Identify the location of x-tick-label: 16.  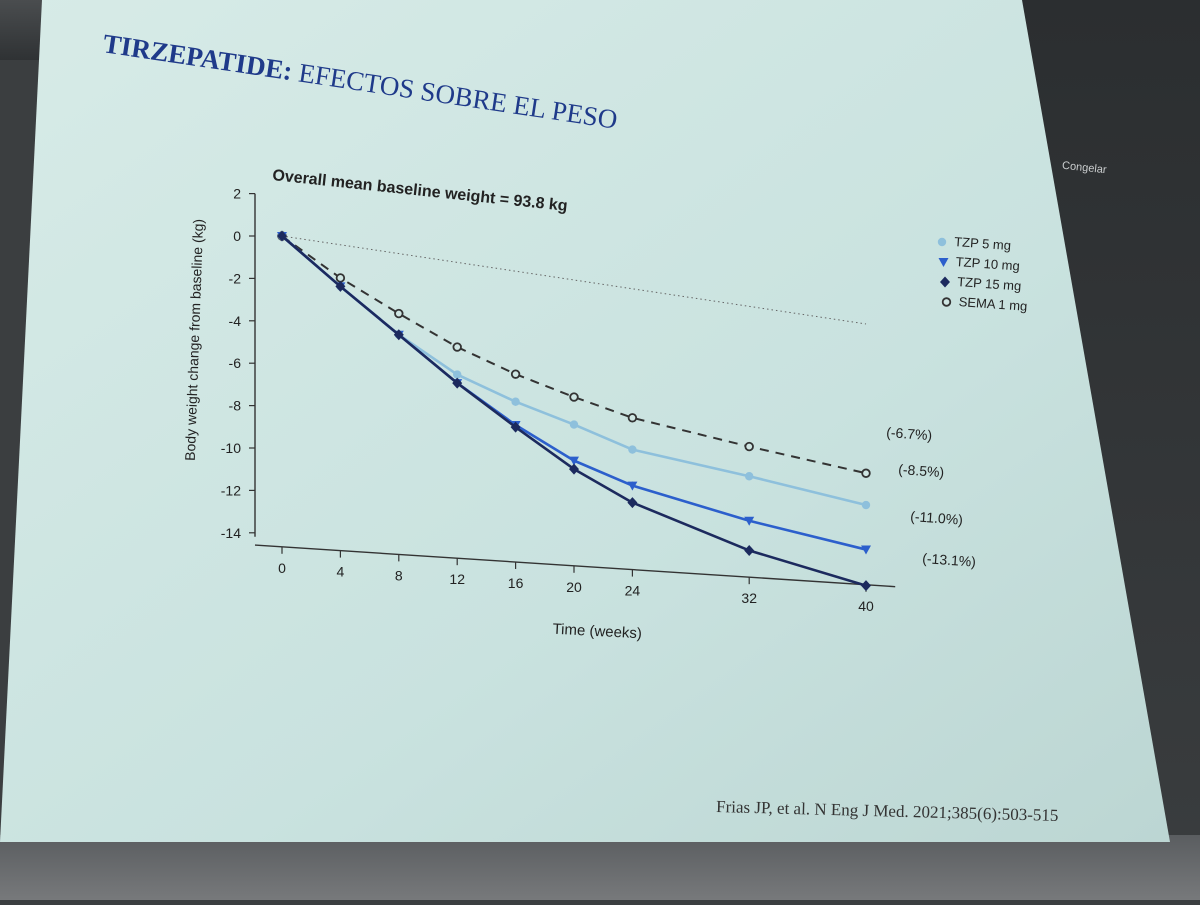
(516, 583).